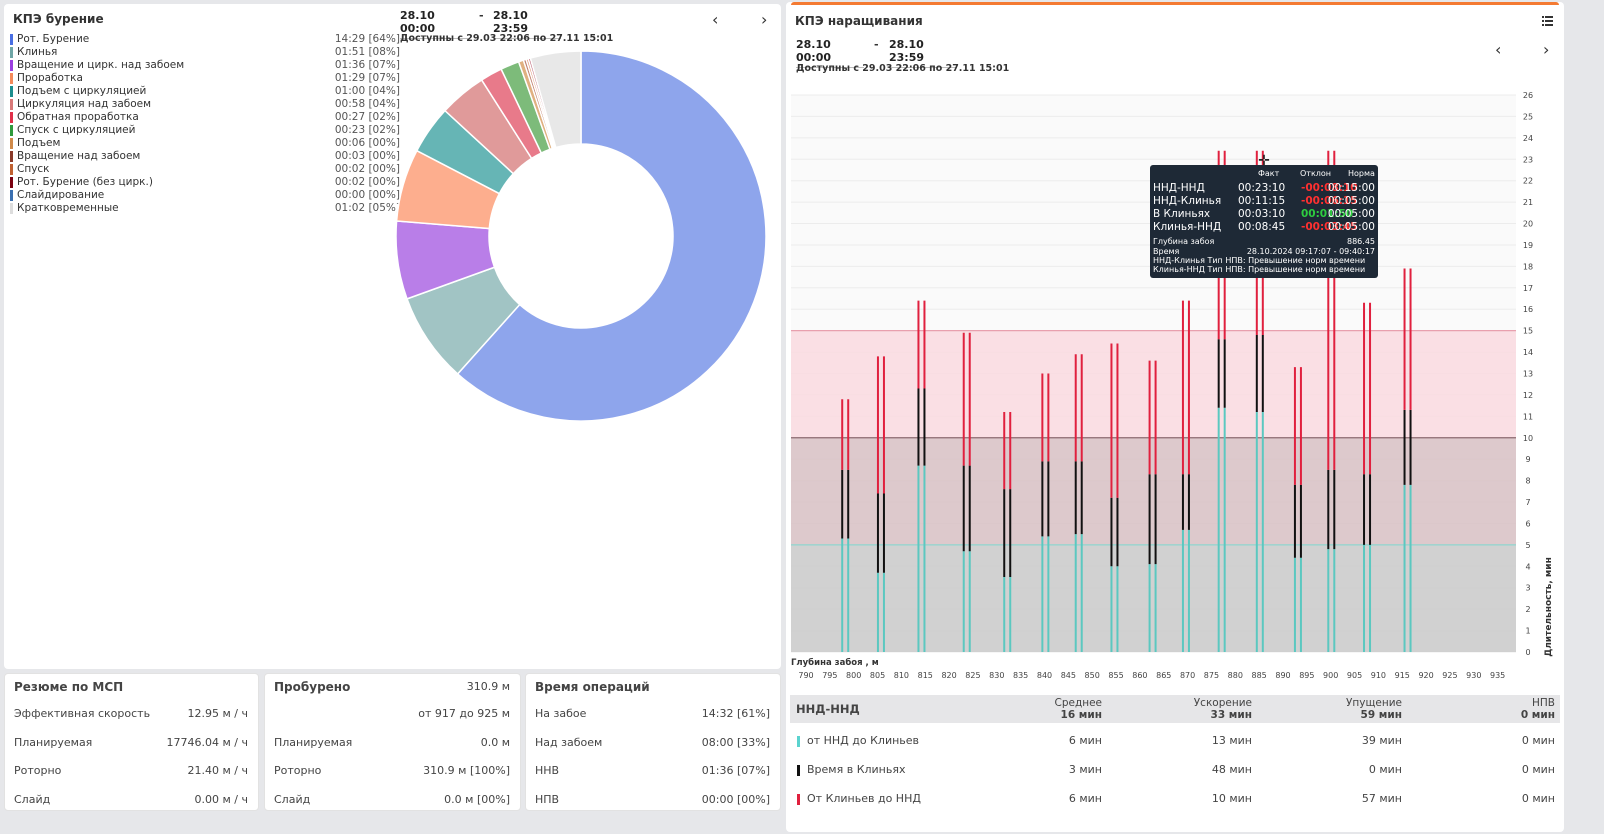 This screenshot has height=834, width=1604. What do you see at coordinates (217, 713) in the screenshot?
I see `row-value: 12.95 м / ч` at bounding box center [217, 713].